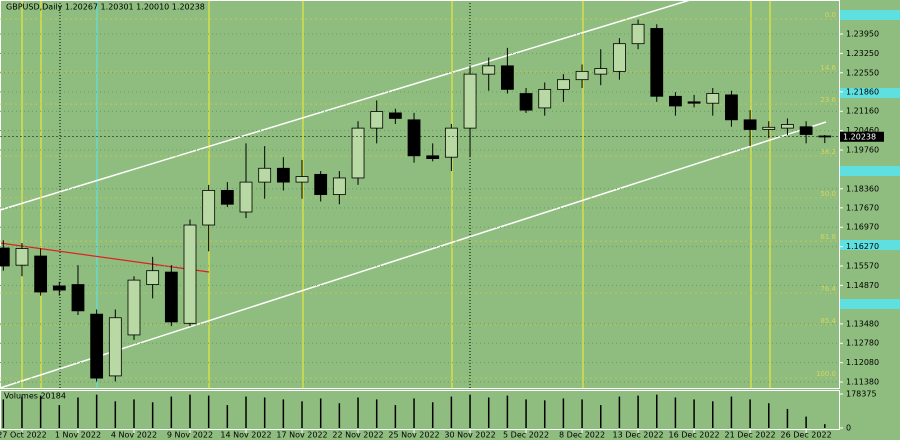 The height and width of the screenshot is (440, 900). I want to click on x-tick-label: 21 Dec 2022, so click(750, 435).